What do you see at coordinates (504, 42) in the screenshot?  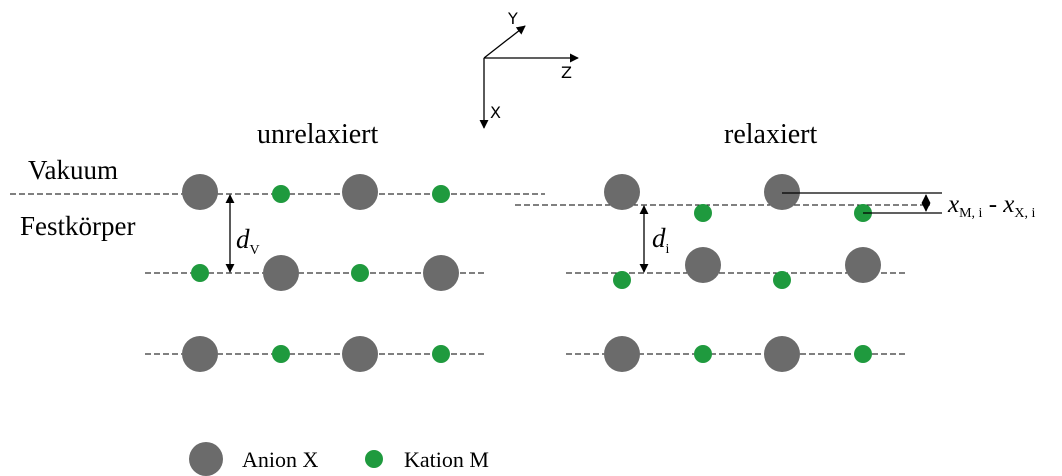 I see `y-axis-arrow` at bounding box center [504, 42].